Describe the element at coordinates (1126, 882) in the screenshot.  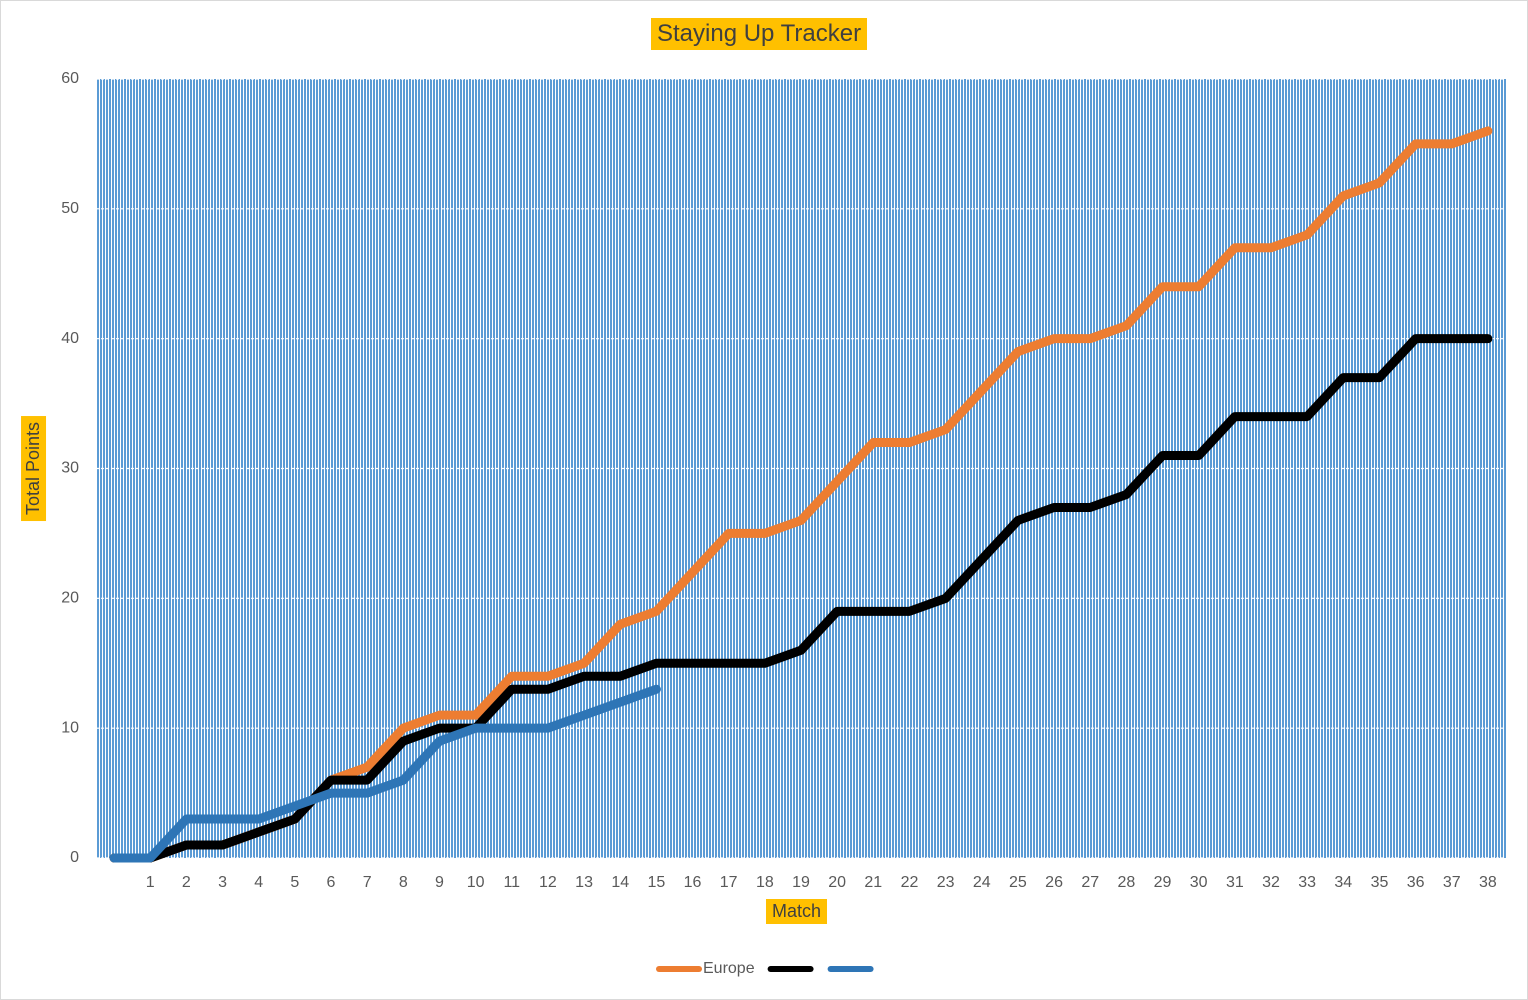
I see `x-tick-label: 28` at that location.